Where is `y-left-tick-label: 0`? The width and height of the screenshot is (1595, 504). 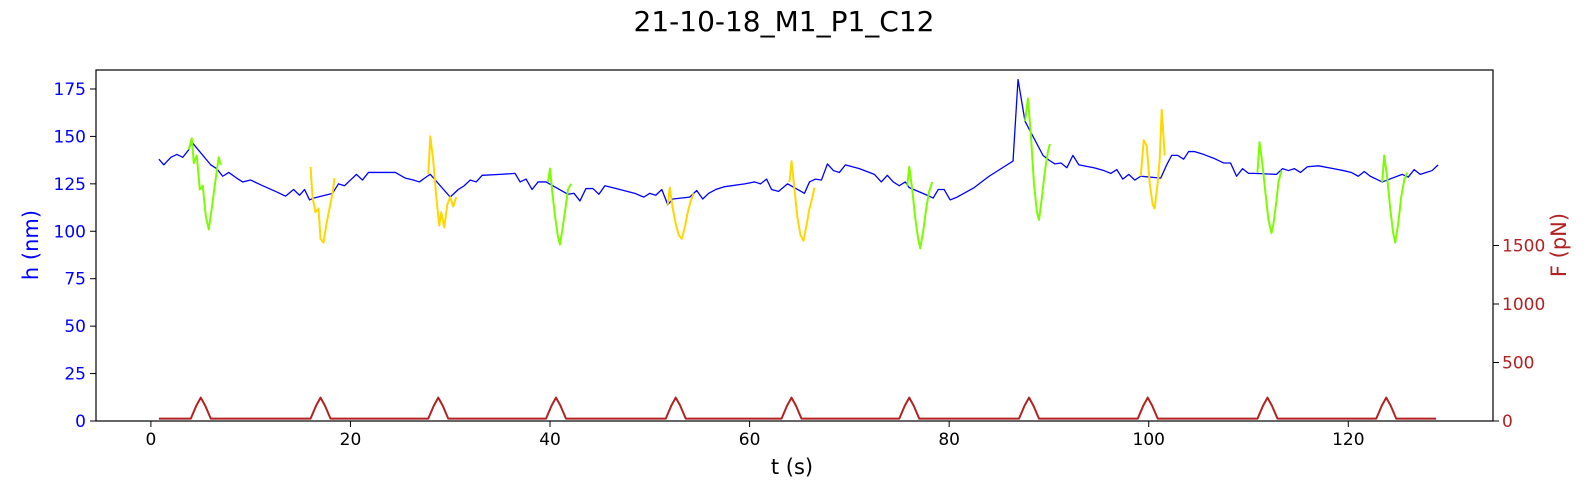
y-left-tick-label: 0 is located at coordinates (80, 422).